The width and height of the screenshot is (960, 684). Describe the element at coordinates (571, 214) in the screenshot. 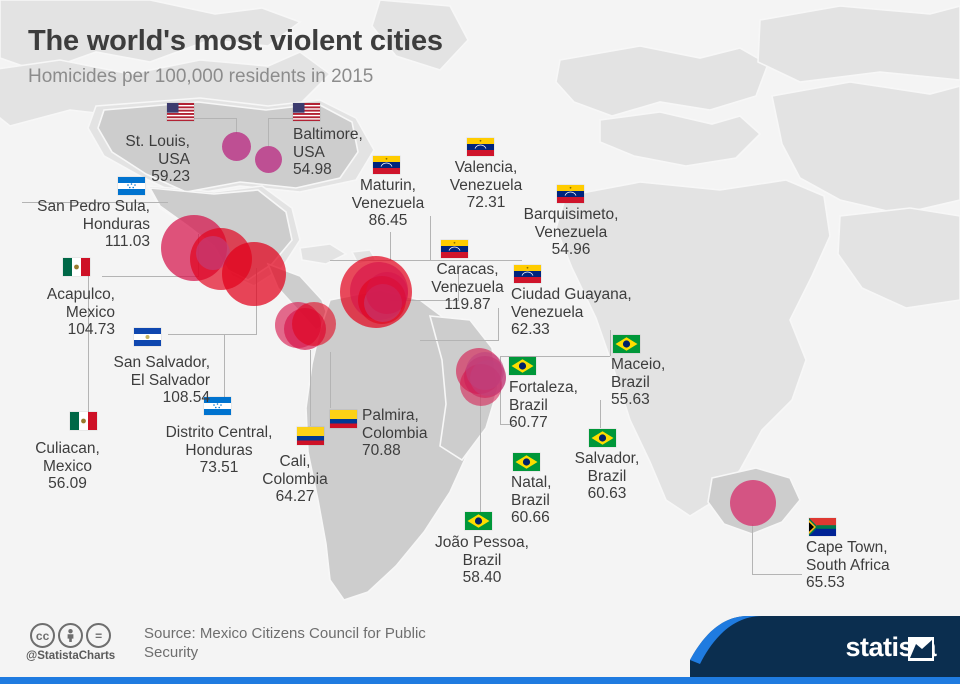

I see `label-city: Barquisimeto,` at that location.